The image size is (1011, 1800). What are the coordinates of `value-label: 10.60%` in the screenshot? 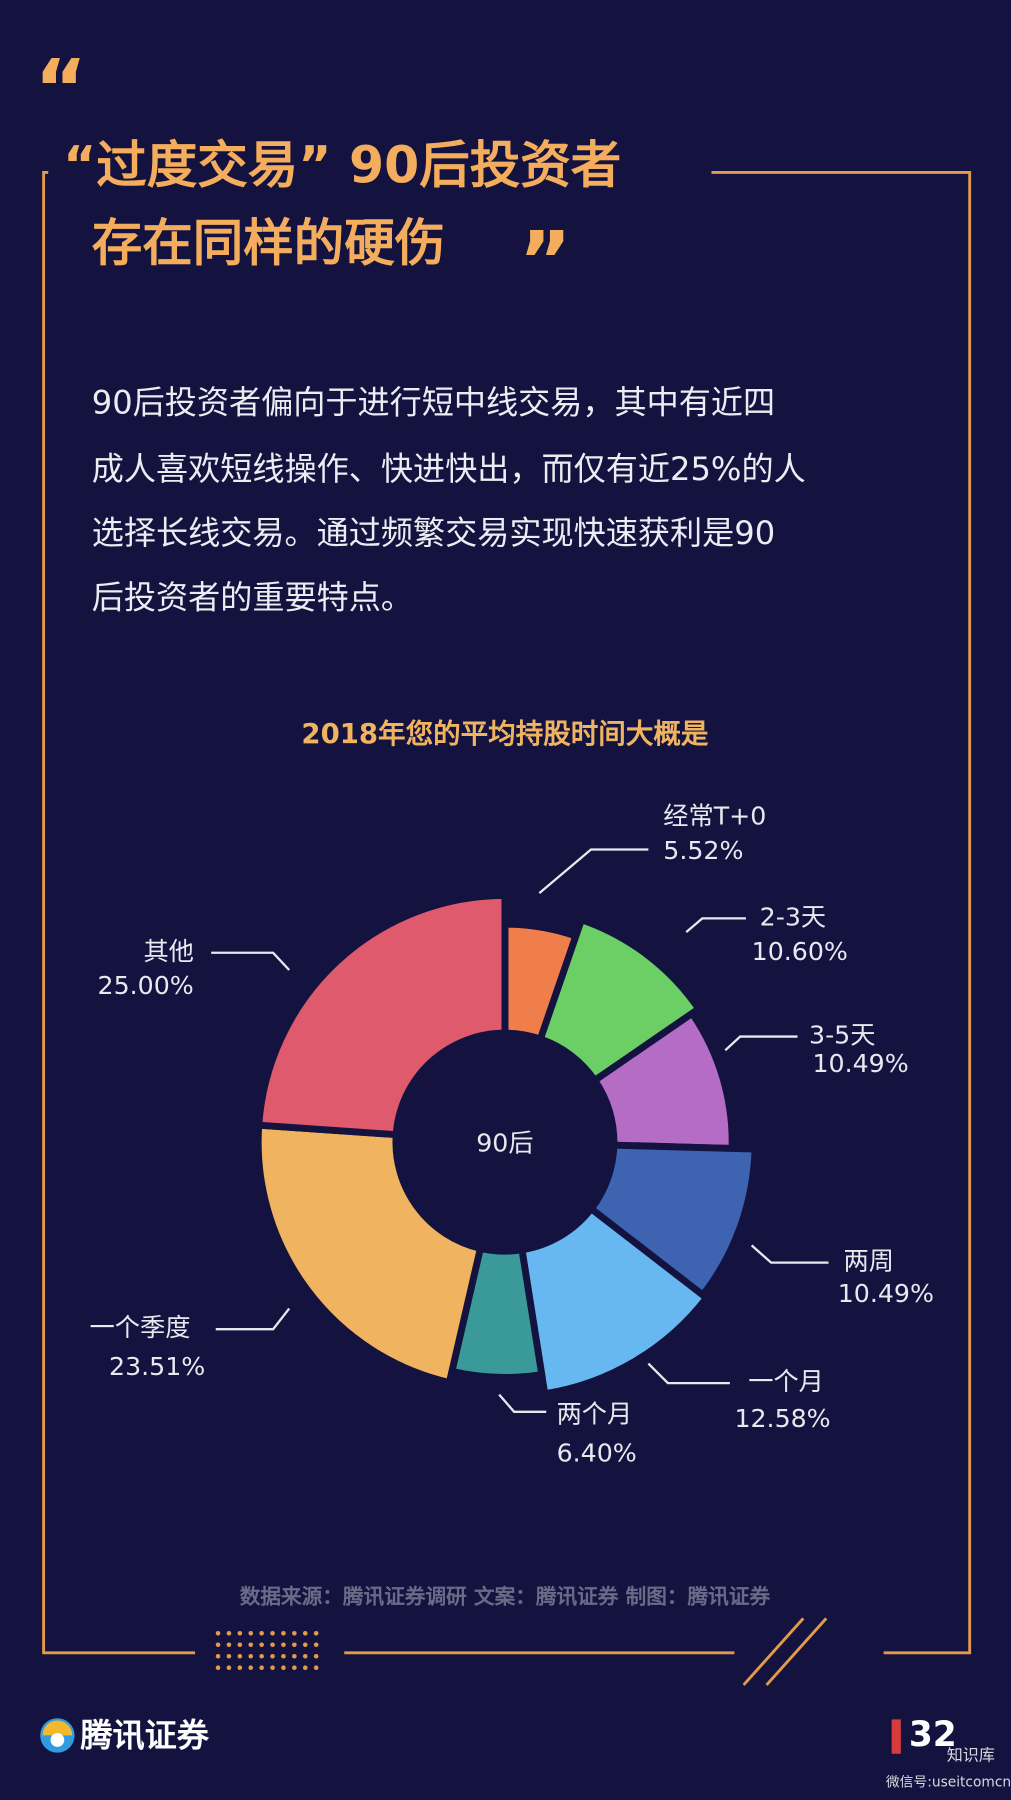 It's located at (800, 951).